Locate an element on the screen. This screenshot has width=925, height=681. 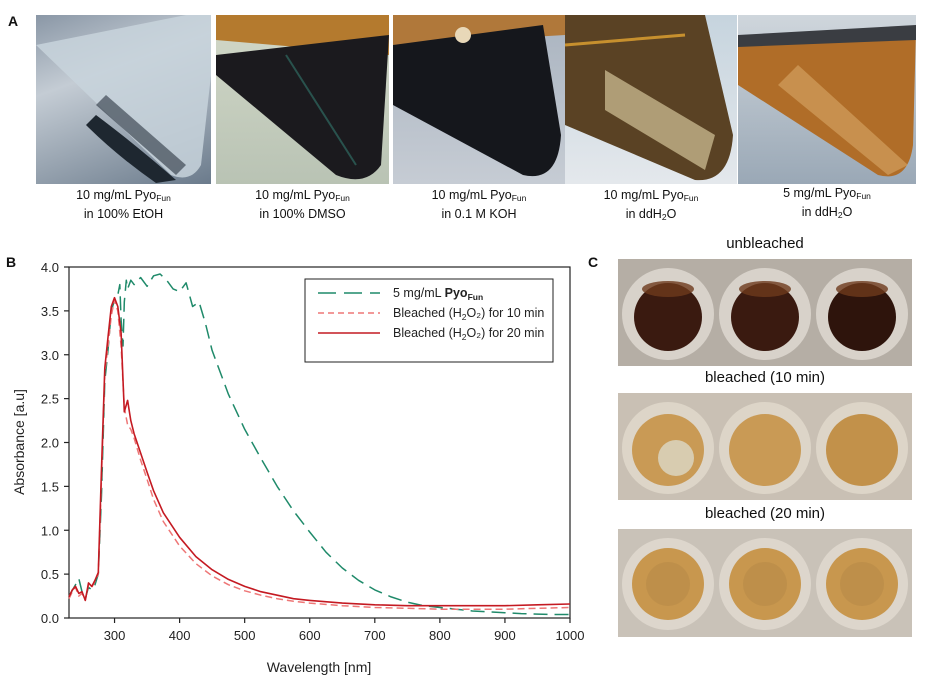
y-tick-label: 0.0 is located at coordinates (50, 618).